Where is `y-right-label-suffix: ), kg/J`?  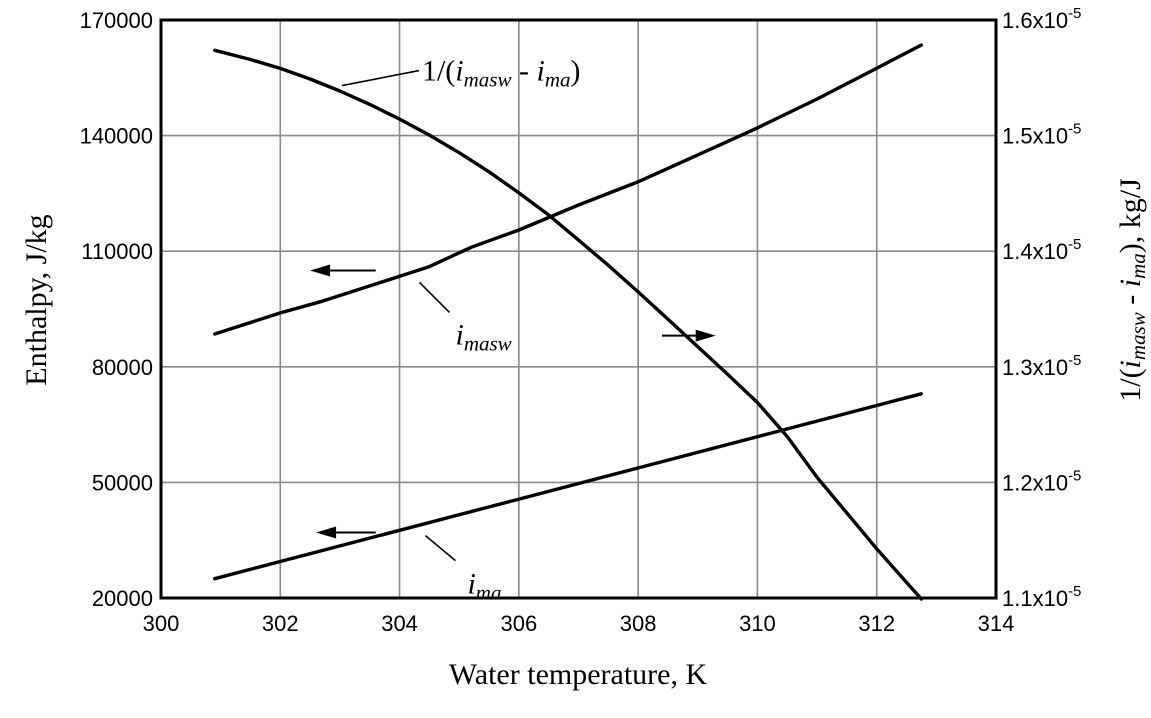 y-right-label-suffix: ), kg/J is located at coordinates (1130, 215).